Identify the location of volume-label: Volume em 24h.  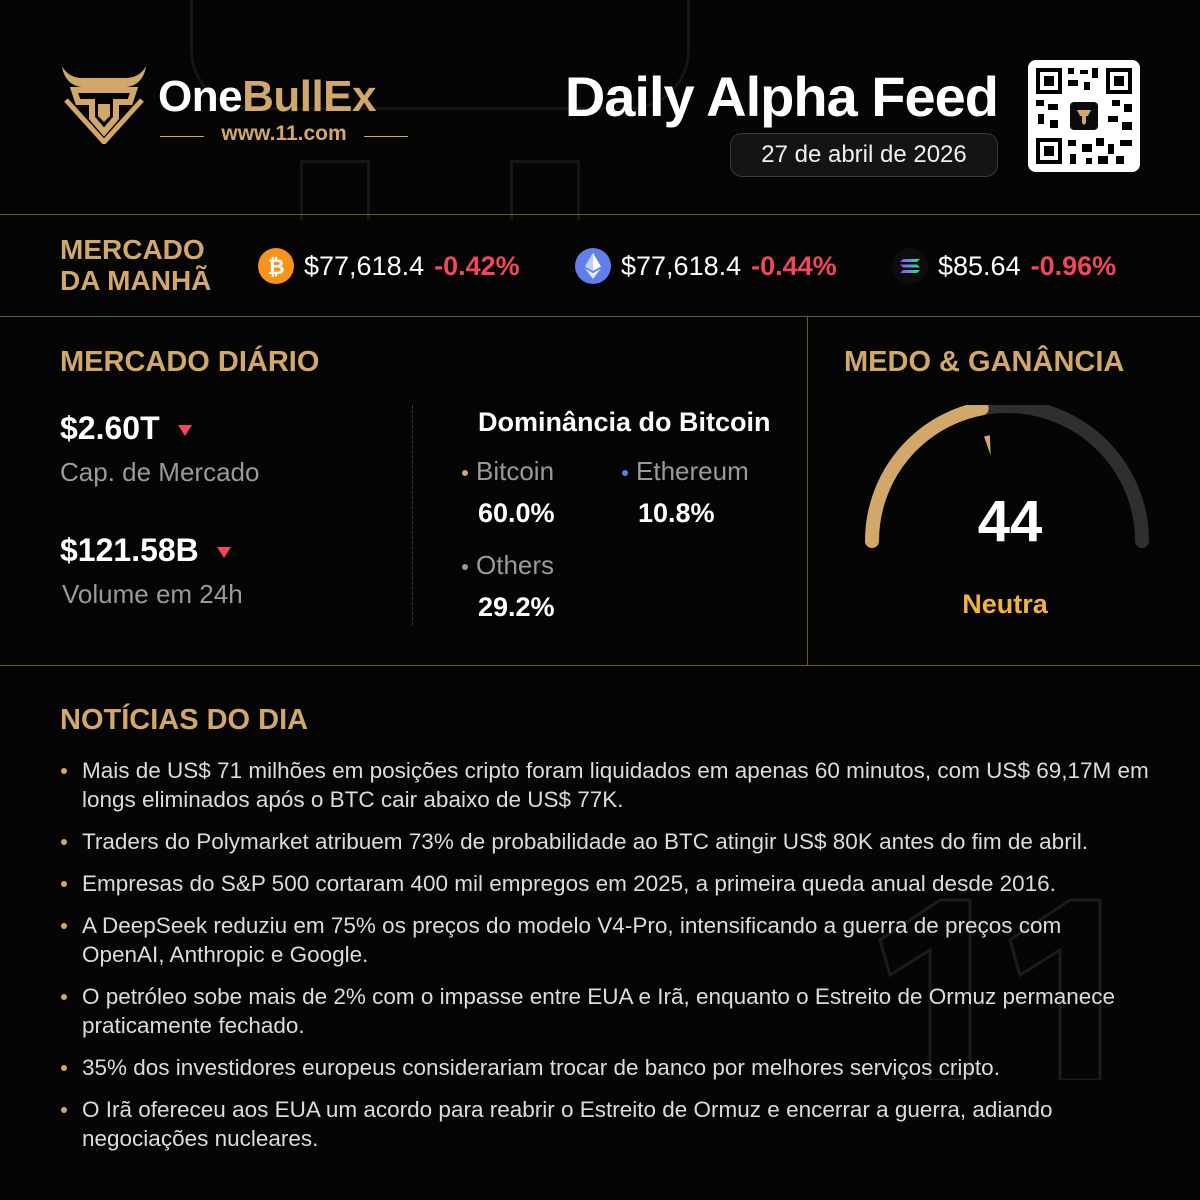
(152, 594).